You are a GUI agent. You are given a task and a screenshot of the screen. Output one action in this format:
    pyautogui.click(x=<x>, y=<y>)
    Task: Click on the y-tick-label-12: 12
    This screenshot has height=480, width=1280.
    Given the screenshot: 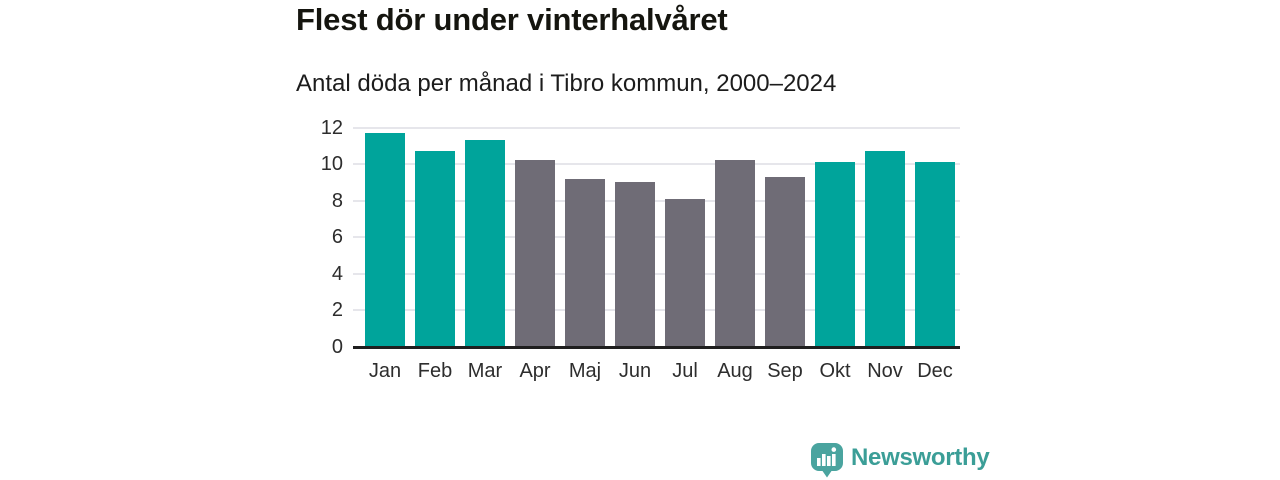 What is the action you would take?
    pyautogui.click(x=331, y=127)
    